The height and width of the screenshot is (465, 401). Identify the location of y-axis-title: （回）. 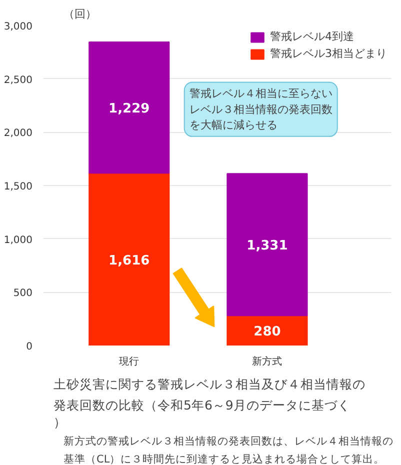
(80, 14).